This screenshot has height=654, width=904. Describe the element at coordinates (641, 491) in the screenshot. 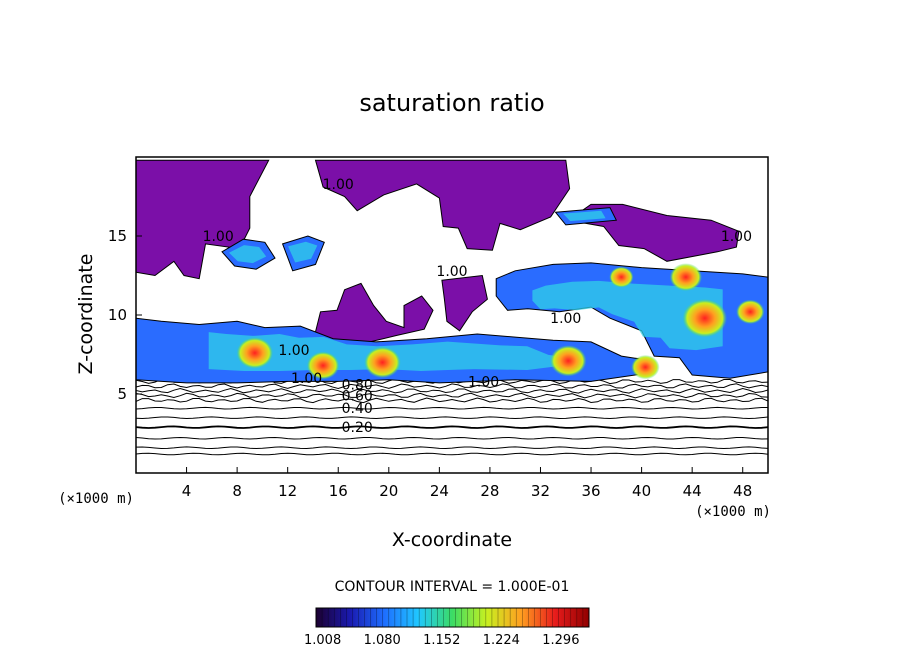

I see `x-tick-label: 40` at that location.